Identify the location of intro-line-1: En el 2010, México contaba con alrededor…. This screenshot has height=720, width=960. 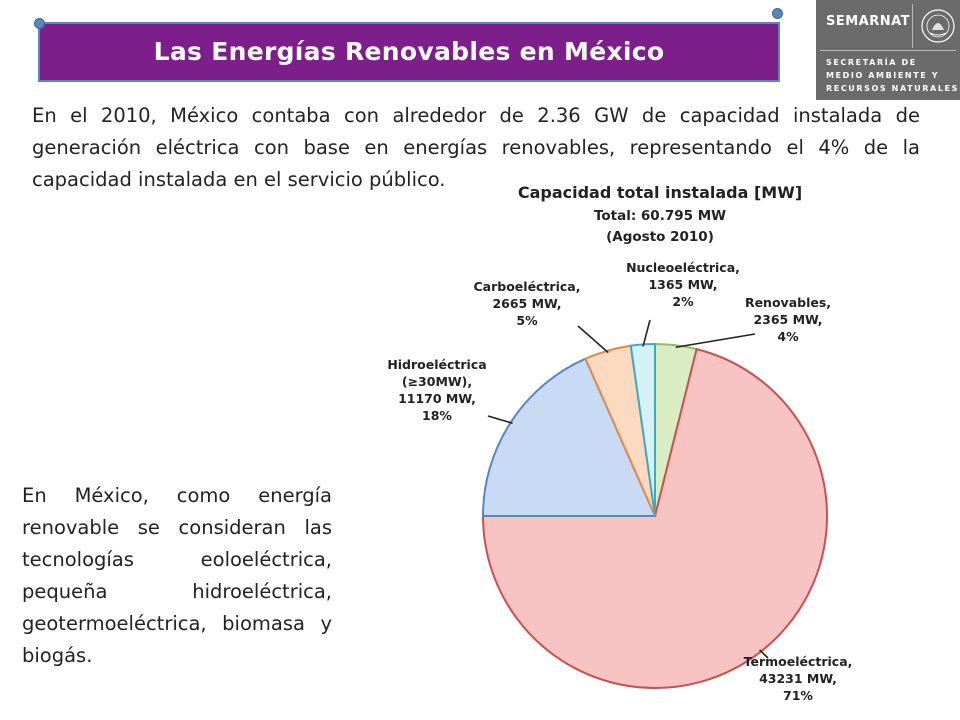
(476, 115).